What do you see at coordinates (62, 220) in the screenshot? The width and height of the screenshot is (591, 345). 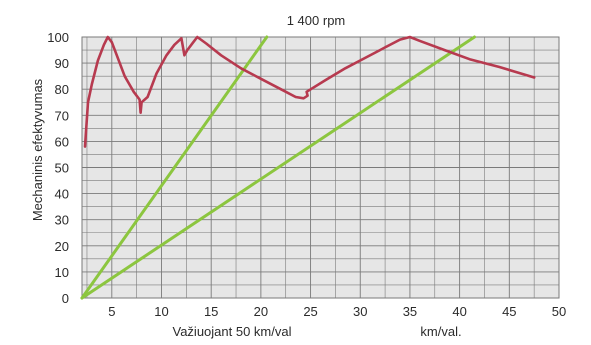 I see `y-tick-label: 30` at bounding box center [62, 220].